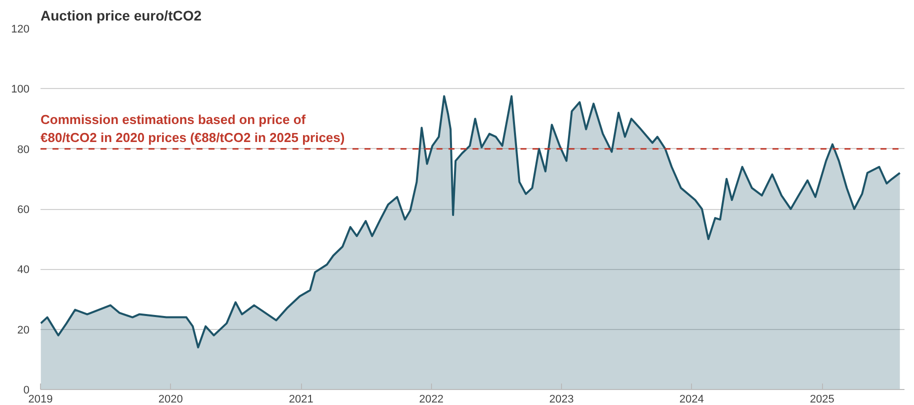  What do you see at coordinates (40, 399) in the screenshot?
I see `x-tick-label: 2019` at bounding box center [40, 399].